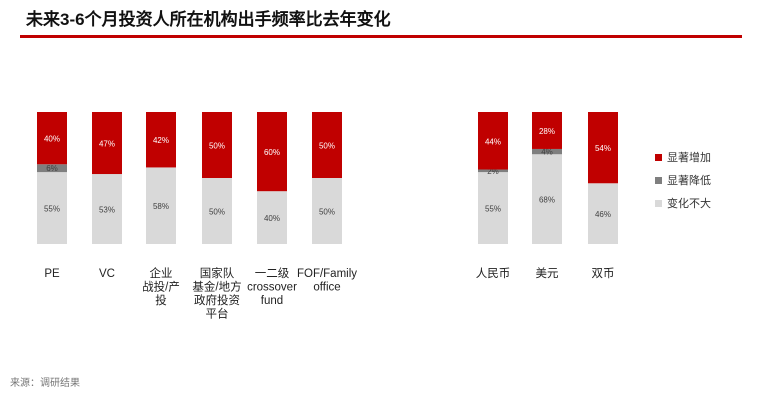  I want to click on data-label-双币-series-2: 46%, so click(603, 214).